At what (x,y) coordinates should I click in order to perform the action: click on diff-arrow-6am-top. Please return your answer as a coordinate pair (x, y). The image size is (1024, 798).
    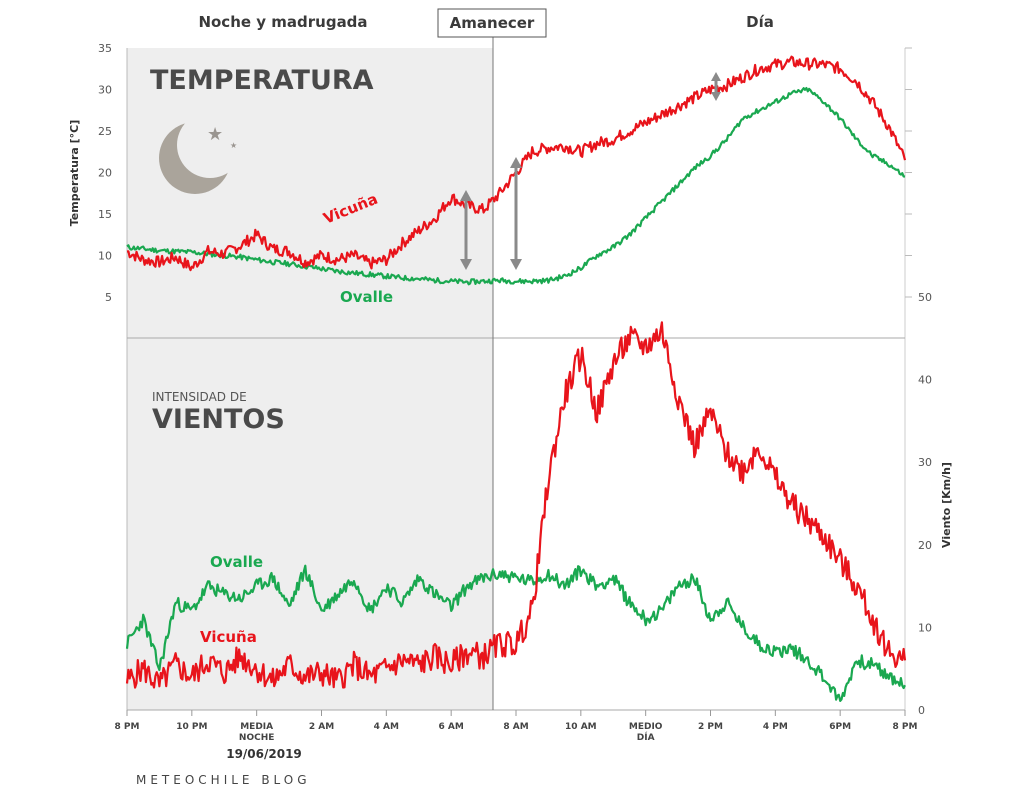
    Looking at the image, I should click on (466, 195).